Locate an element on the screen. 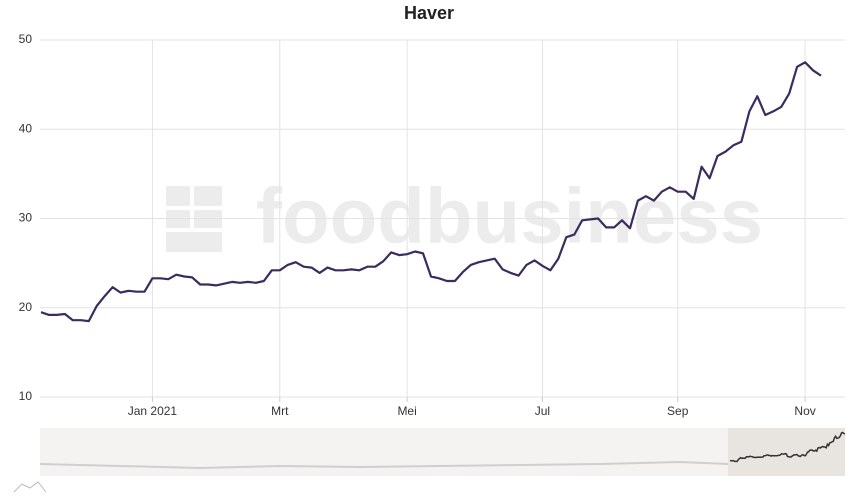 The height and width of the screenshot is (496, 858). chart-title: Haver is located at coordinates (429, 13).